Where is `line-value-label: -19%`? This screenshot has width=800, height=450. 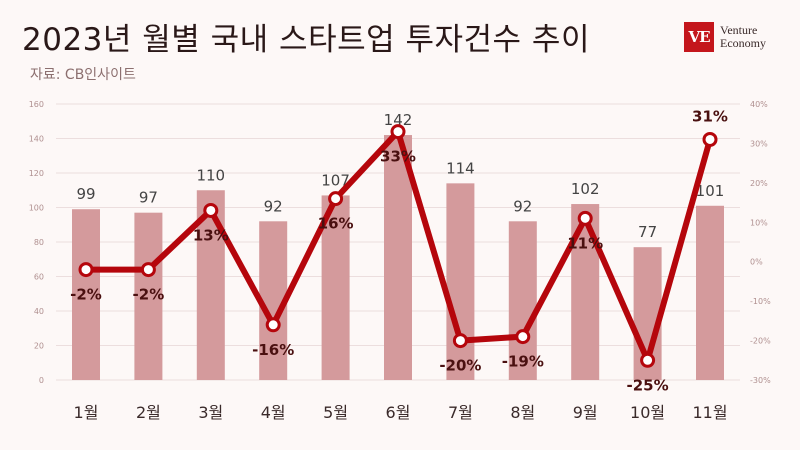
line-value-label: -19% is located at coordinates (523, 362).